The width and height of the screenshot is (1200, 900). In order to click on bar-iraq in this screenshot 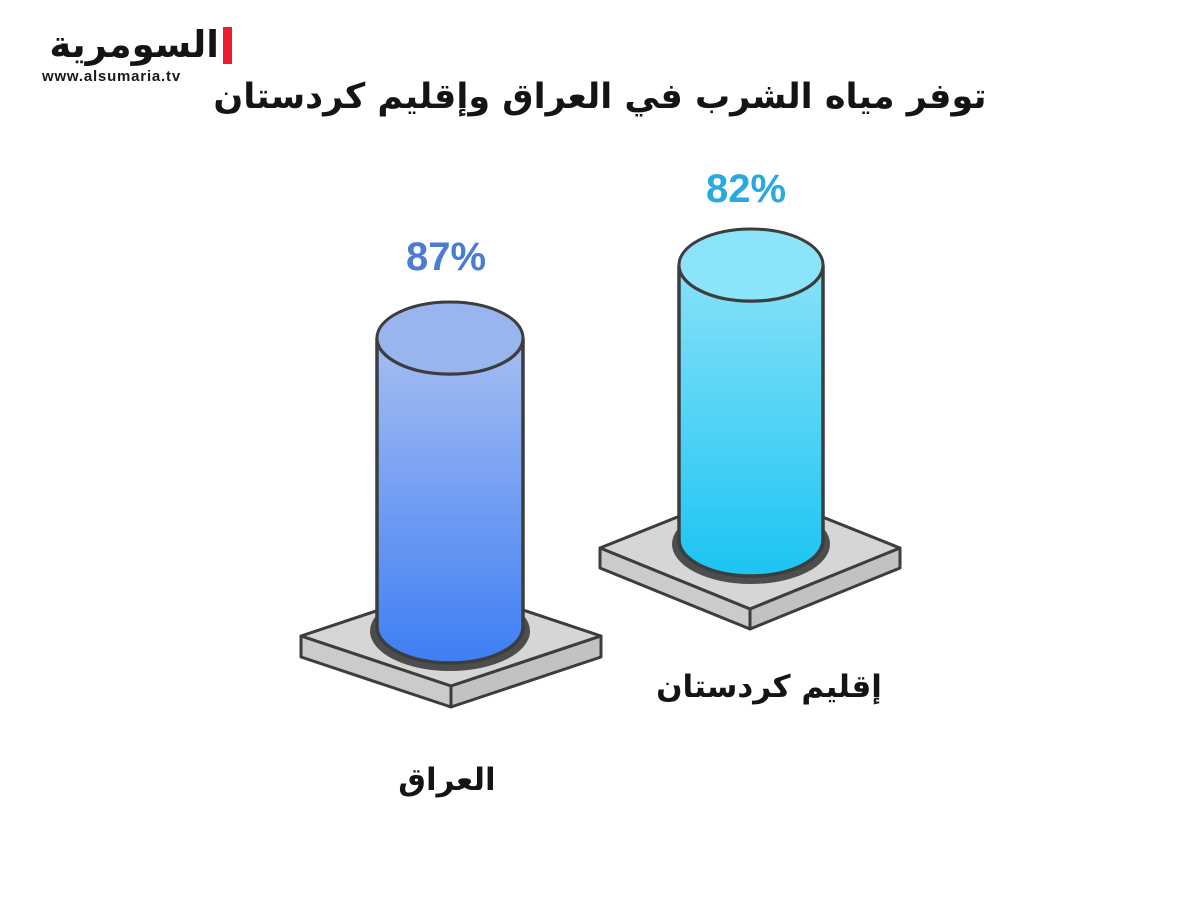, I will do `click(451, 504)`.